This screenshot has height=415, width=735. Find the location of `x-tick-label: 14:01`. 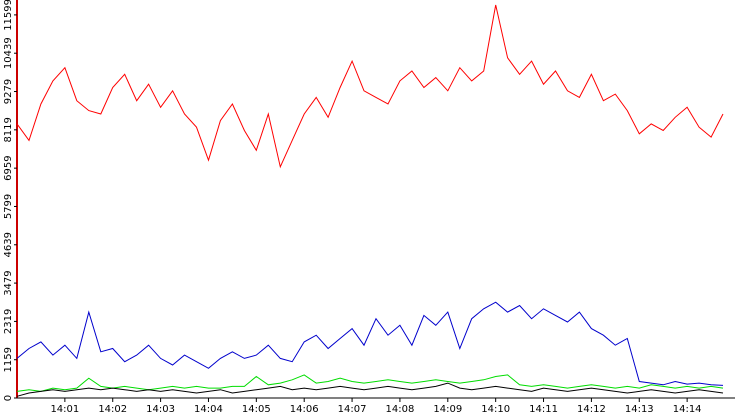

x-tick-label: 14:01 is located at coordinates (64, 409).